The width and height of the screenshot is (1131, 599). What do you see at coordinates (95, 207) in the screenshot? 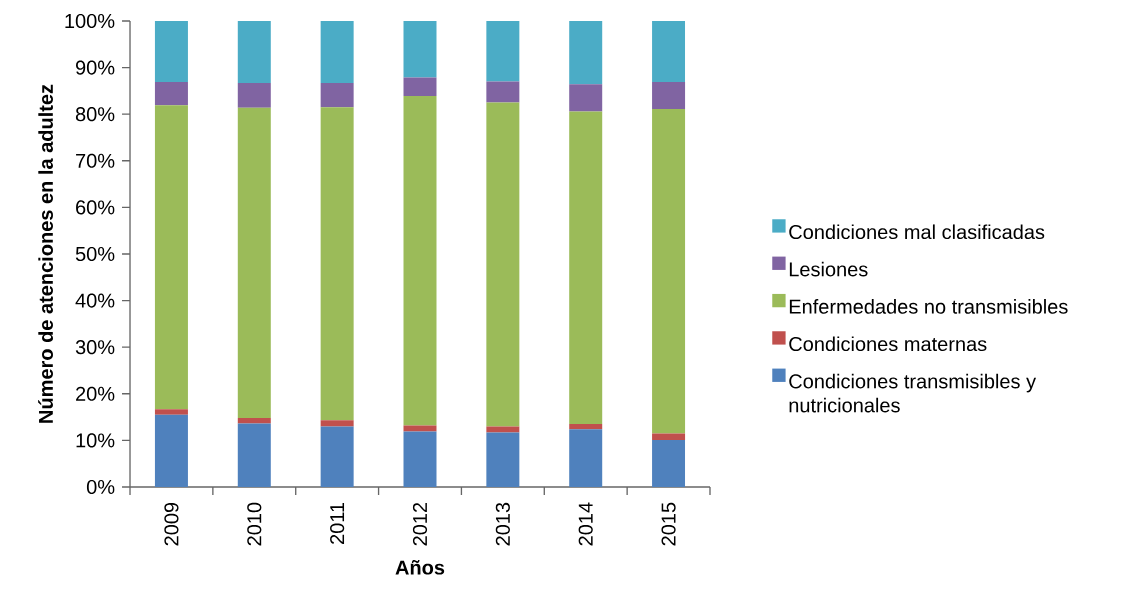
I see `y-tick-label: 60%` at bounding box center [95, 207].